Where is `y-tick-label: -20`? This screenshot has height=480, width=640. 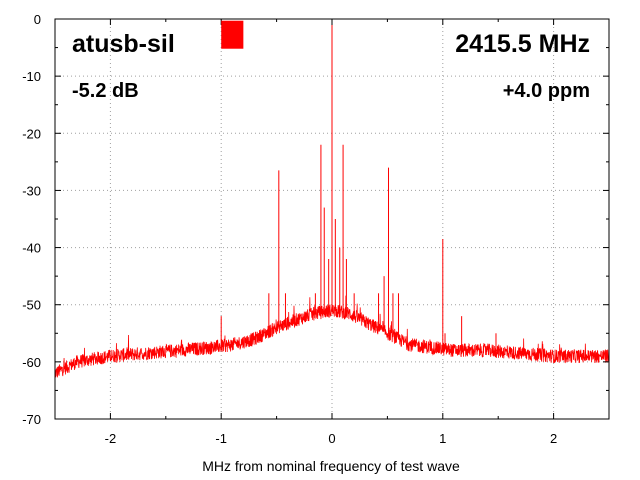 y-tick-label: -20 is located at coordinates (31, 133).